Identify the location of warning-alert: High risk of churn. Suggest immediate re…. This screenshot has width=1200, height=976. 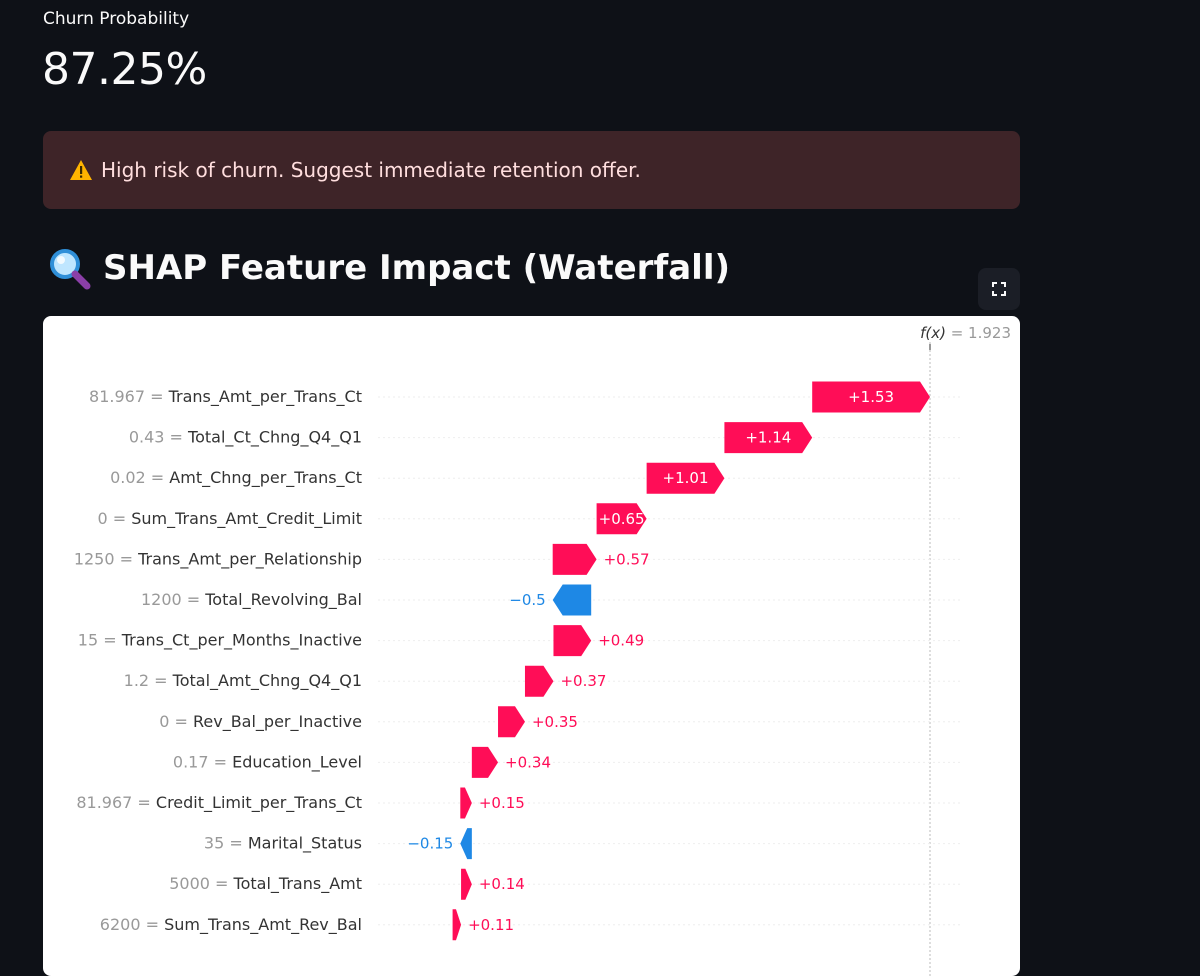
(531, 170).